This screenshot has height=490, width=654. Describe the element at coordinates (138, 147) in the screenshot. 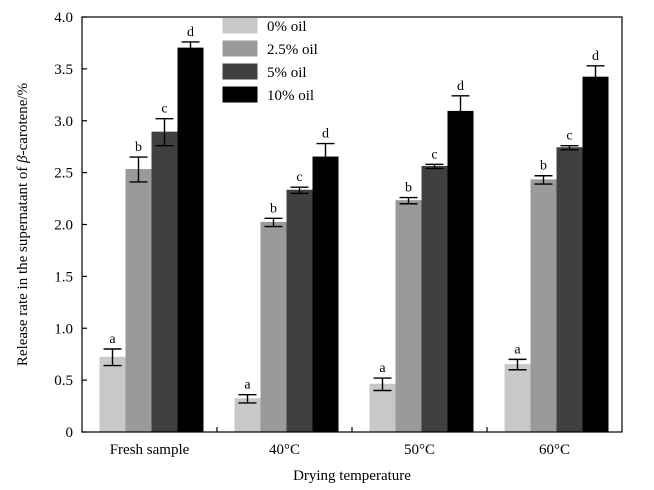

I see `sig-letter-1-0: b` at that location.